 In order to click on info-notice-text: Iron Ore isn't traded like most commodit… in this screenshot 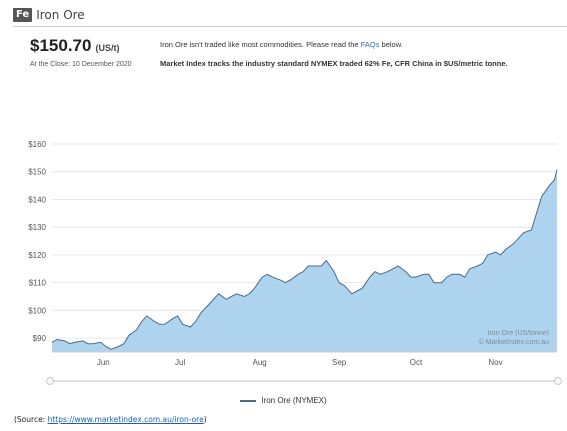, I will do `click(260, 44)`.